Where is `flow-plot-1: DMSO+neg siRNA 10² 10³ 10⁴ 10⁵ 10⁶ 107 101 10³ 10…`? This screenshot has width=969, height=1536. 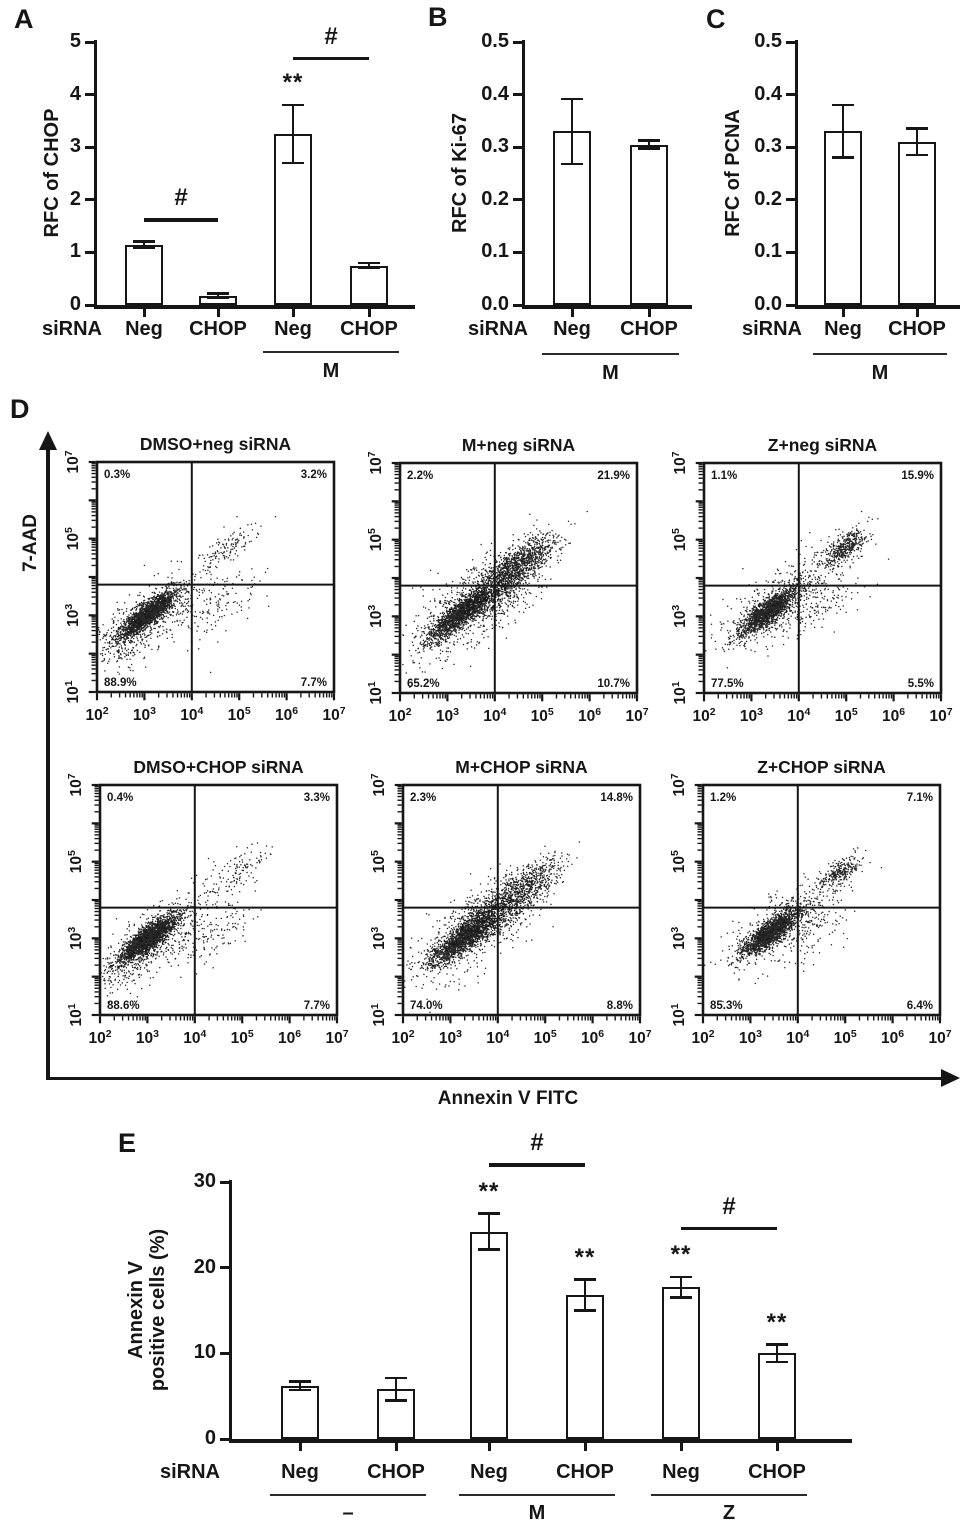
flow-plot-1: DMSO+neg siRNA 10² 10³ 10⁴ 10⁵ 10⁶ 107 101 10³ 10… is located at coordinates (204, 579).